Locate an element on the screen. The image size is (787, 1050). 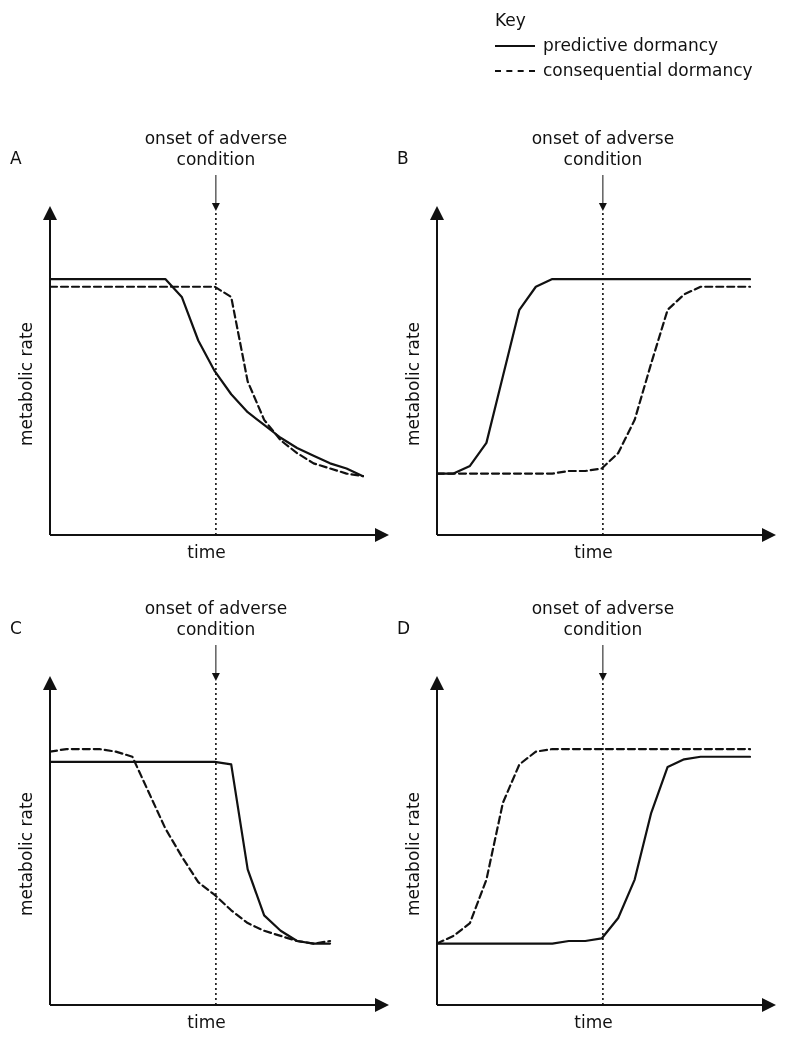
chart-title: C is located at coordinates (16, 627).